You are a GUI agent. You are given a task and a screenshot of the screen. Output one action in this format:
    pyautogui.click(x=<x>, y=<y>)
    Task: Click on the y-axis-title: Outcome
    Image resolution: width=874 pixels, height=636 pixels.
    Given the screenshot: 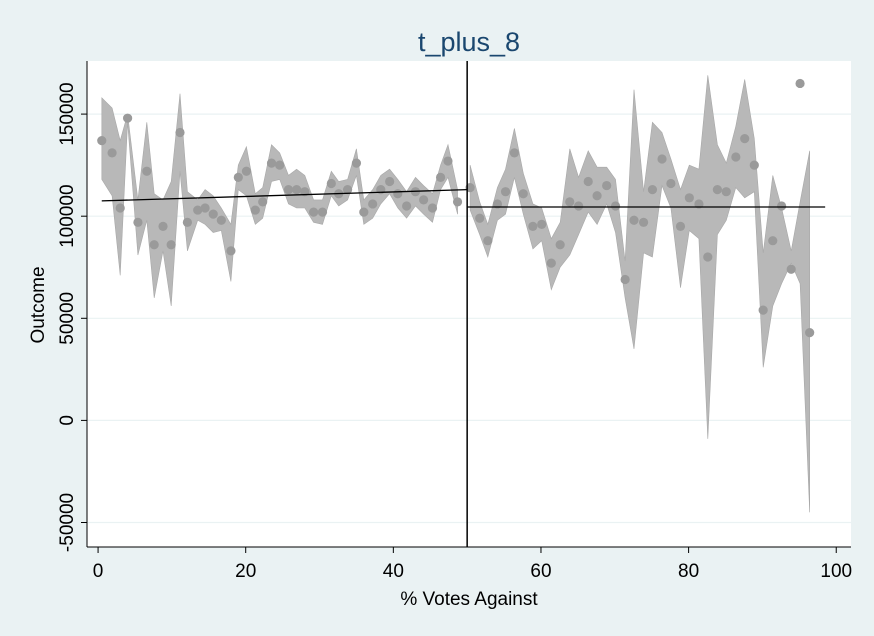 What is the action you would take?
    pyautogui.click(x=38, y=304)
    